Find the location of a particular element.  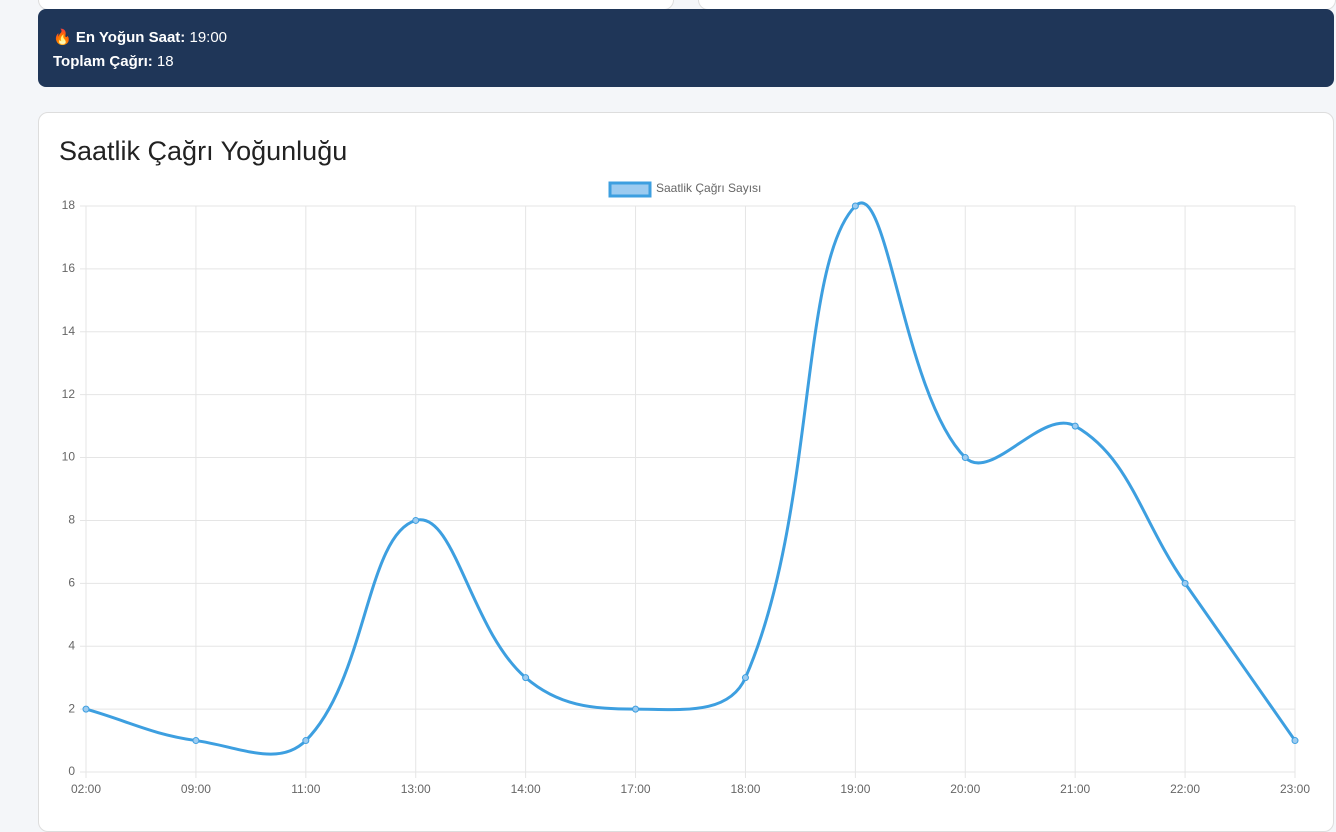

x-tick-label: 22:00 is located at coordinates (1185, 789).